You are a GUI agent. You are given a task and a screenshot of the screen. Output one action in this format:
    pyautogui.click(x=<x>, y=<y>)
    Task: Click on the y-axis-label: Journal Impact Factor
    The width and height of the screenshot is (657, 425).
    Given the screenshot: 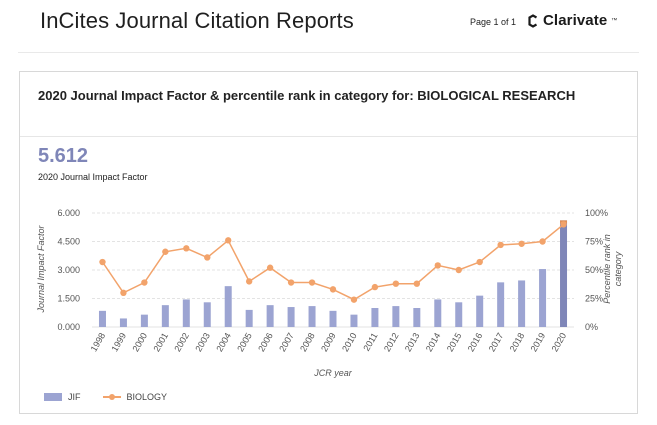 What is the action you would take?
    pyautogui.click(x=41, y=268)
    